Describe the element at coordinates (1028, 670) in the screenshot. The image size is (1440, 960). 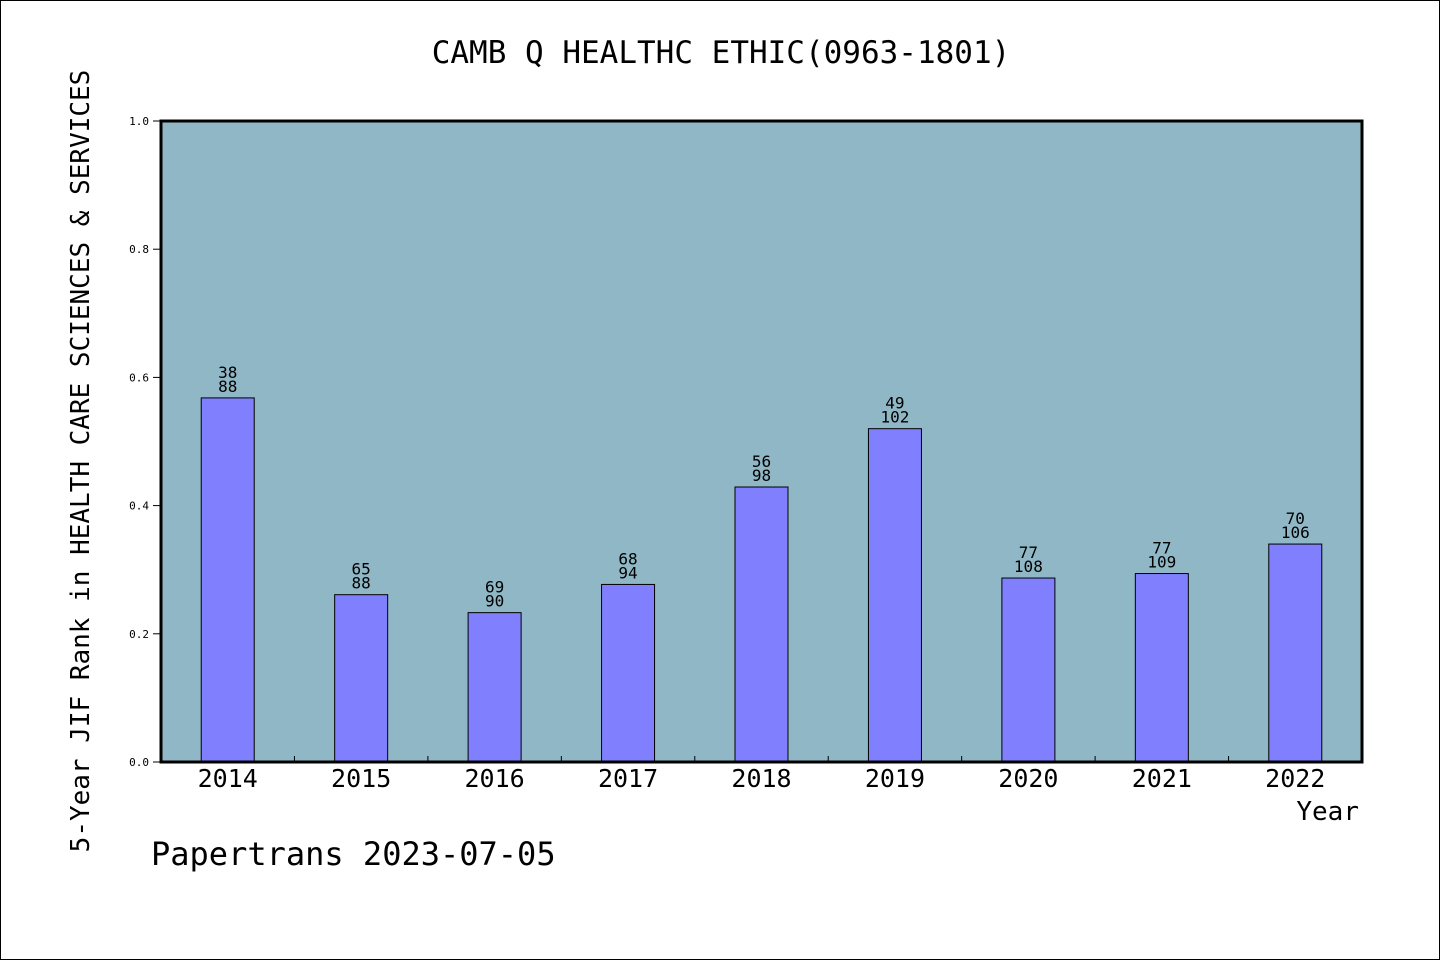
I see `bar-2020` at that location.